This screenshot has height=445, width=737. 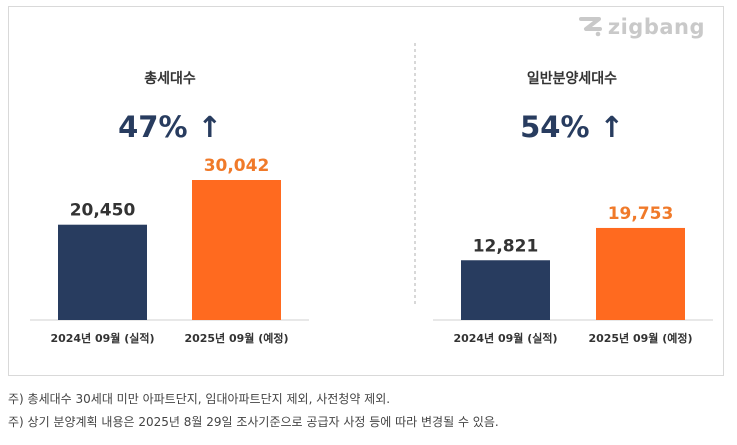 I want to click on change-label: 54% ↑, so click(x=572, y=127).